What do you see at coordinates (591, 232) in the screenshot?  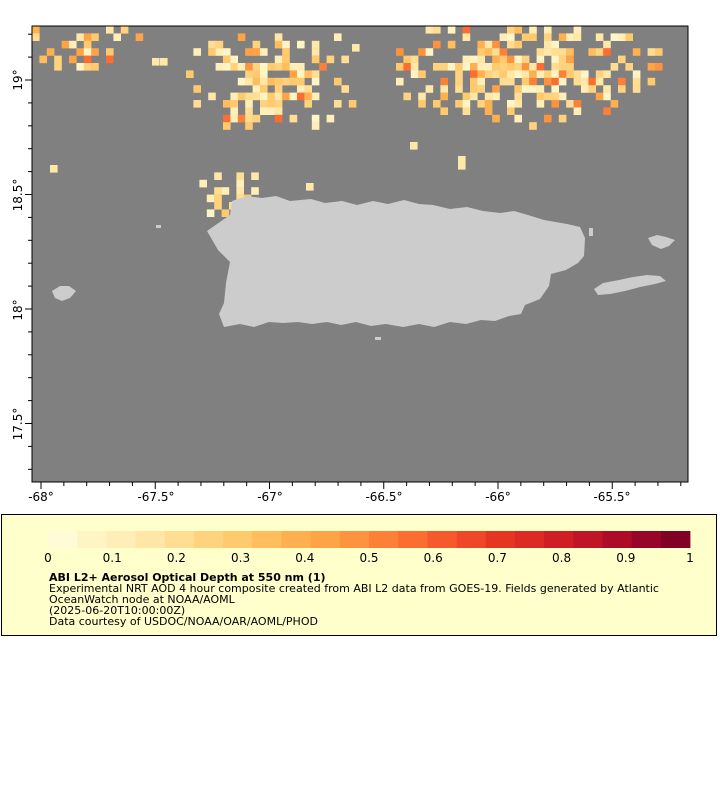 I see `icacos-islet` at bounding box center [591, 232].